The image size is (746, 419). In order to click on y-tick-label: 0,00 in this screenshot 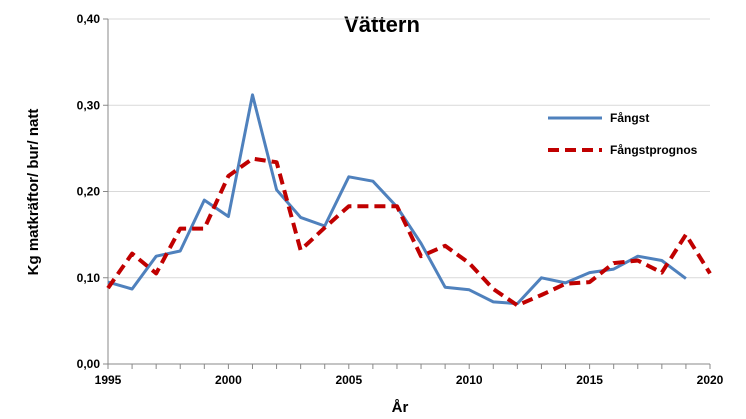, I will do `click(89, 364)`.